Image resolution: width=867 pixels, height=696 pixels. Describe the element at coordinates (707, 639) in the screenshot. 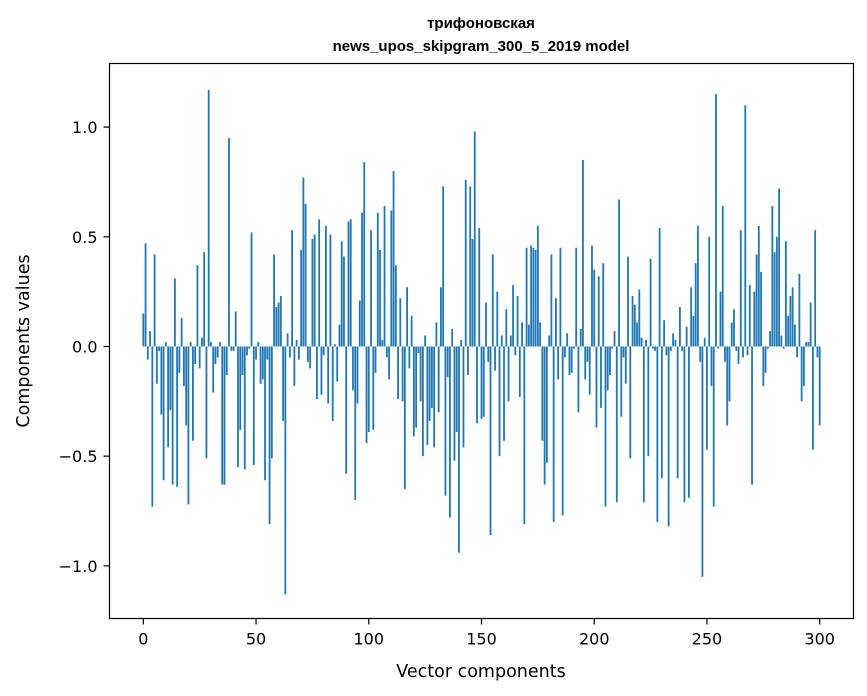

I see `x-tick-label: 250` at that location.